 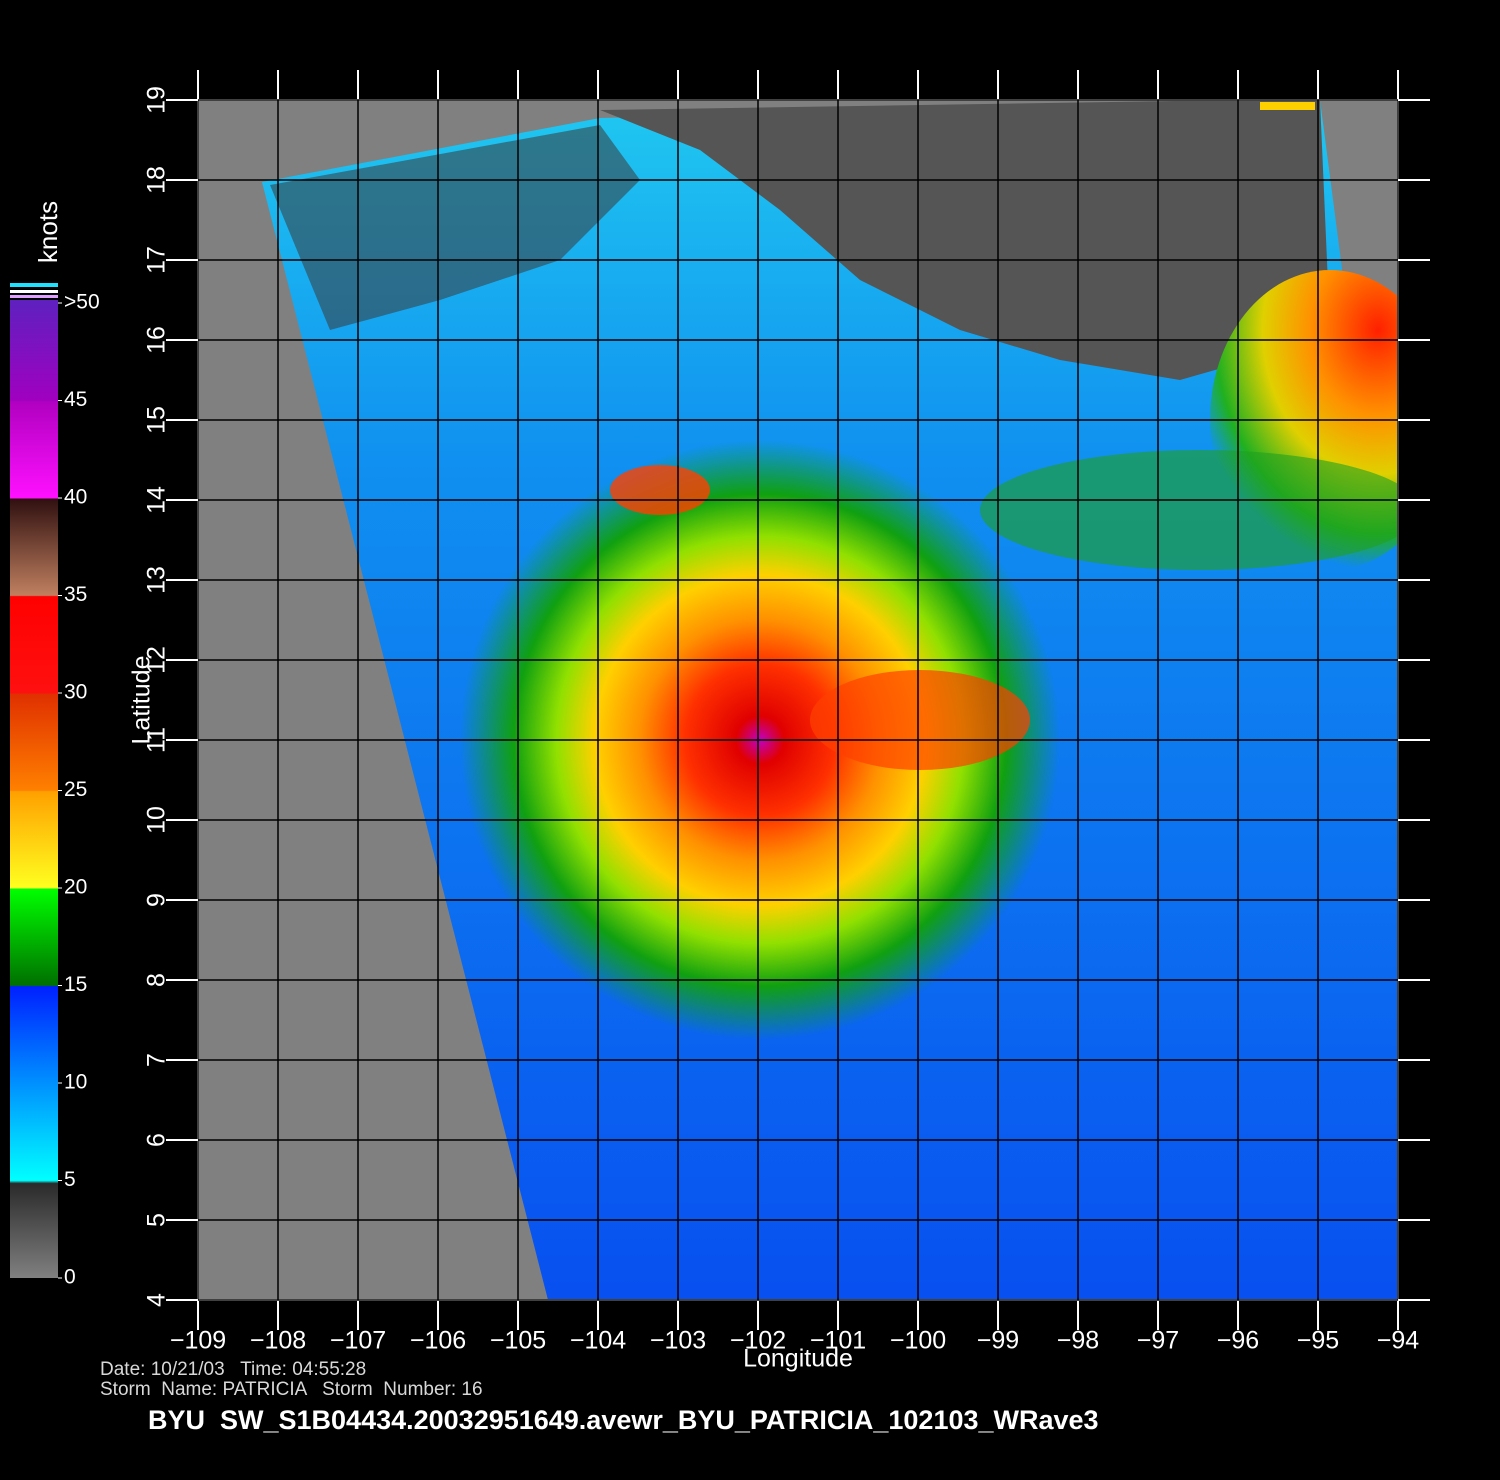 I want to click on low-wind, so click(x=455, y=227).